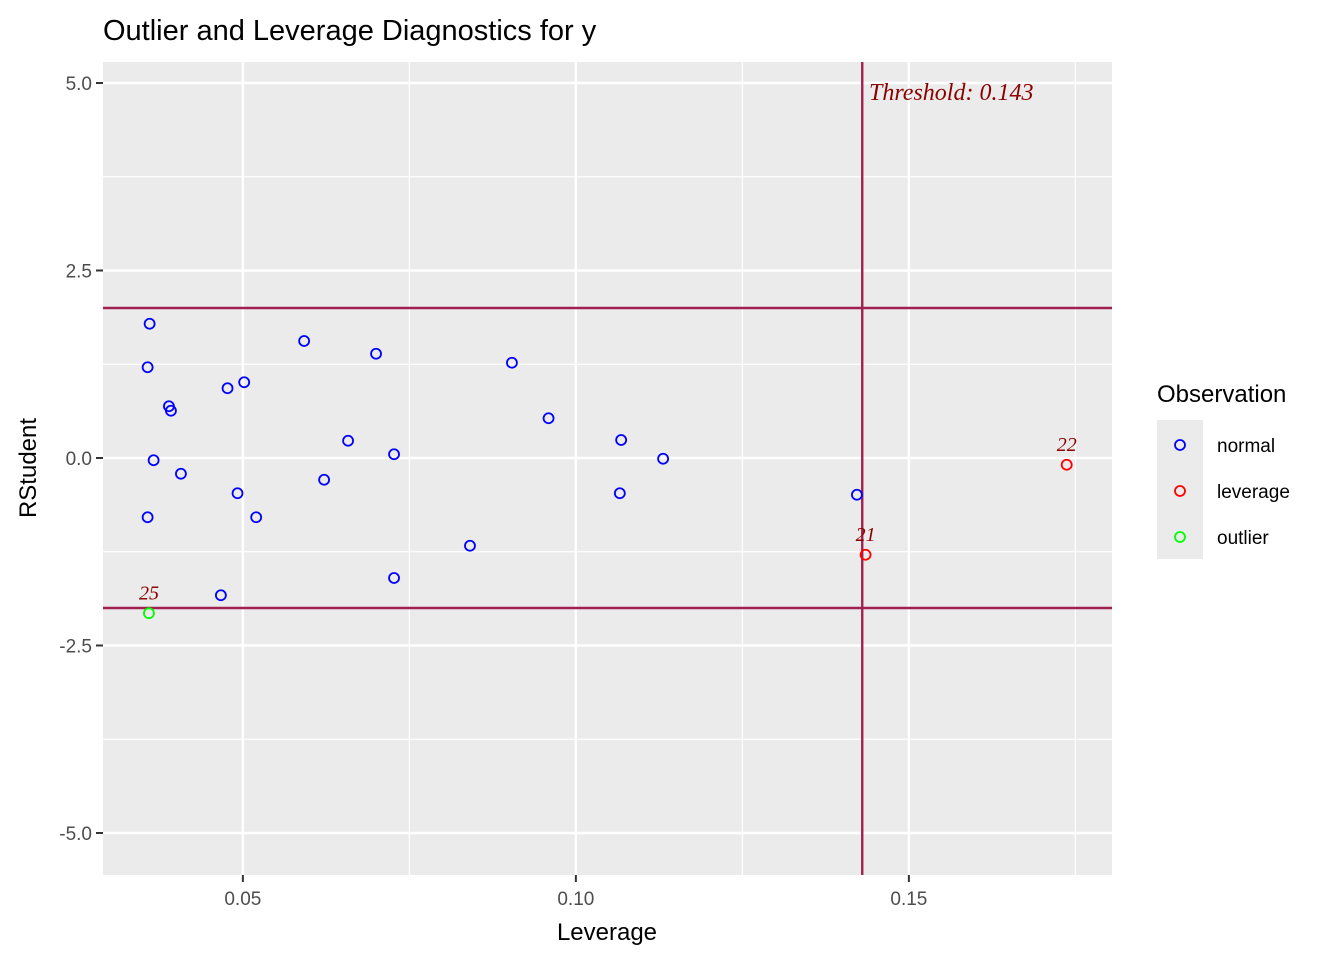 The height and width of the screenshot is (960, 1344). I want to click on y-axis-label: RStudent, so click(28, 468).